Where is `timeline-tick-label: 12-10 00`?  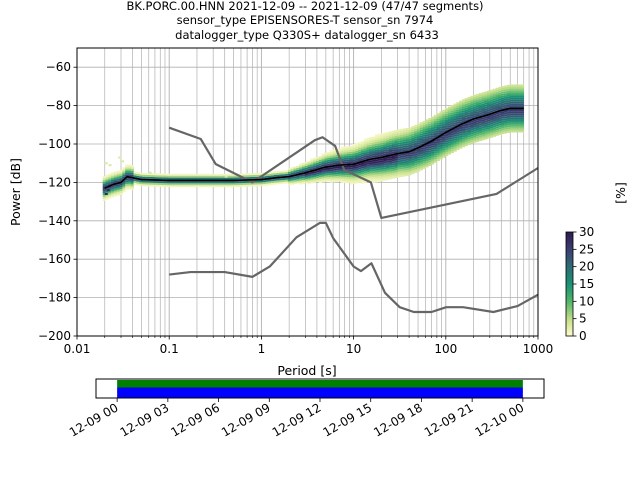
timeline-tick-label: 12-10 00 is located at coordinates (500, 419).